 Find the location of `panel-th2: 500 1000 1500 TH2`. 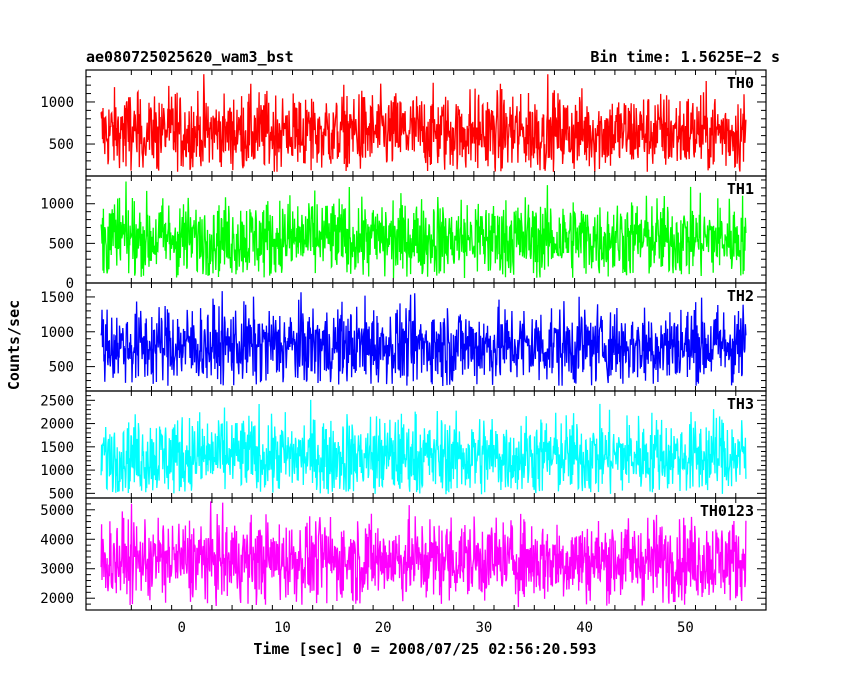

panel-th2: 500 1000 1500 TH2 is located at coordinates (403, 337).